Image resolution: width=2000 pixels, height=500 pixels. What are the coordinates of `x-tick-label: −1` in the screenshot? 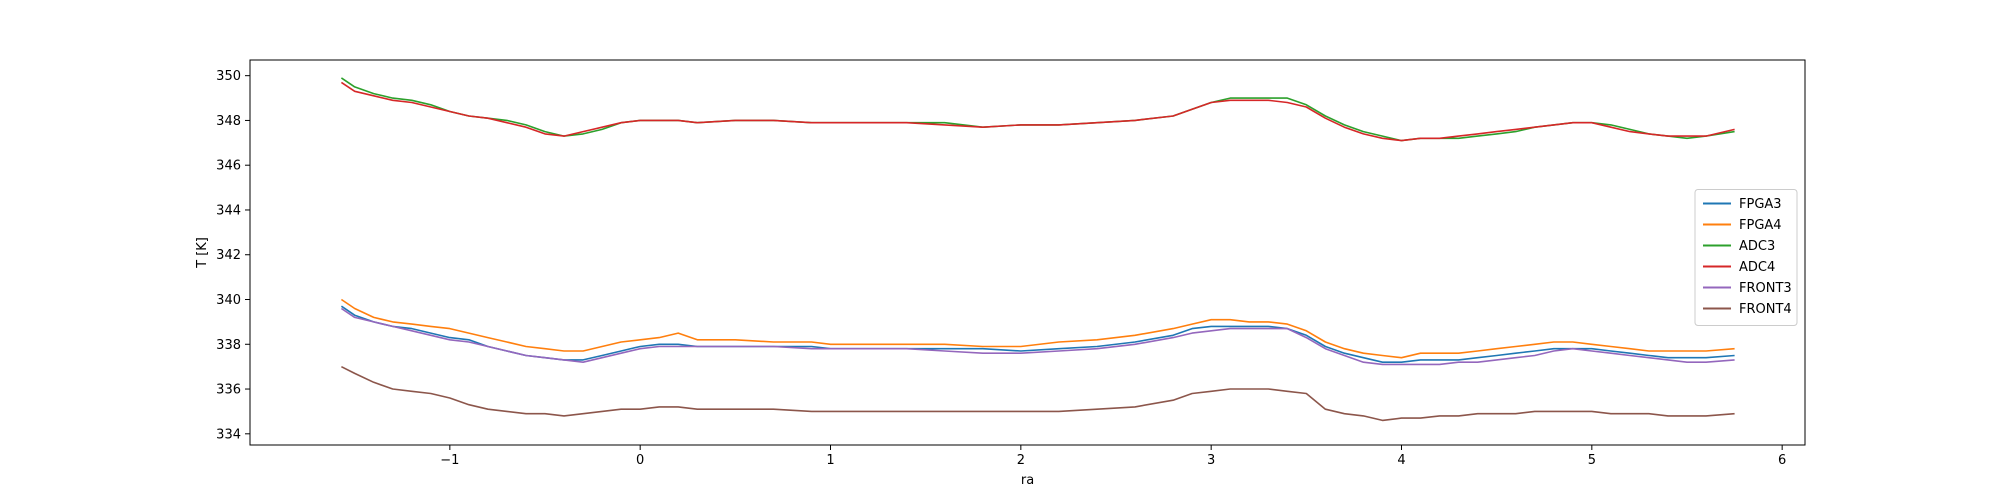 It's located at (449, 460).